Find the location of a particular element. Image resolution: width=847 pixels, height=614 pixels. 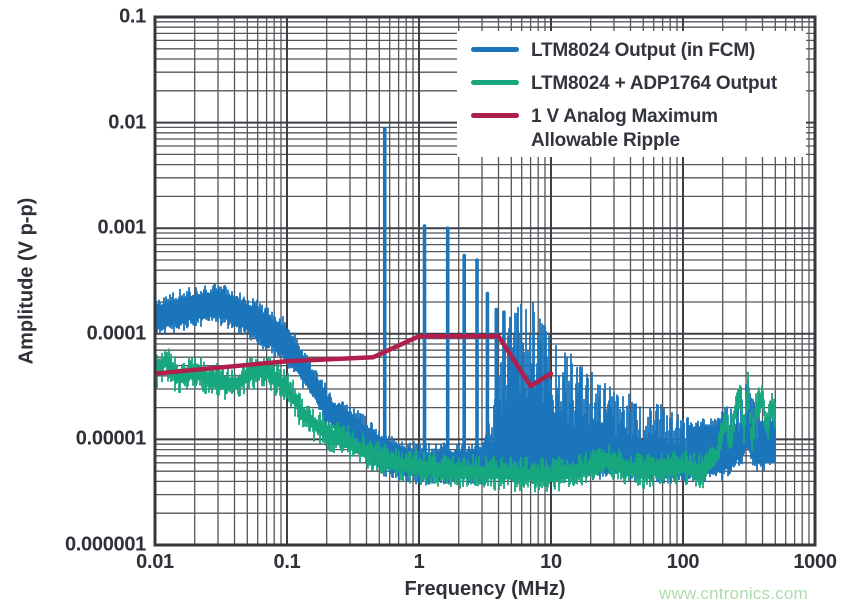

y-tick-label: 0.0001 is located at coordinates (116, 333).